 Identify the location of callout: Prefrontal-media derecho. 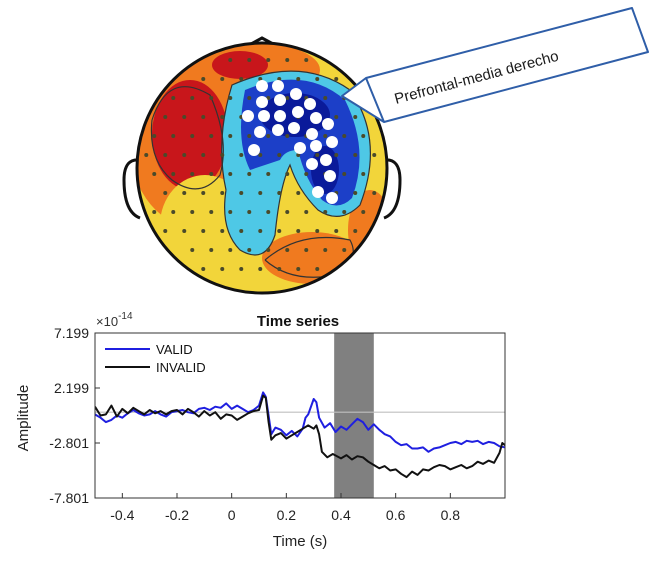
(495, 65).